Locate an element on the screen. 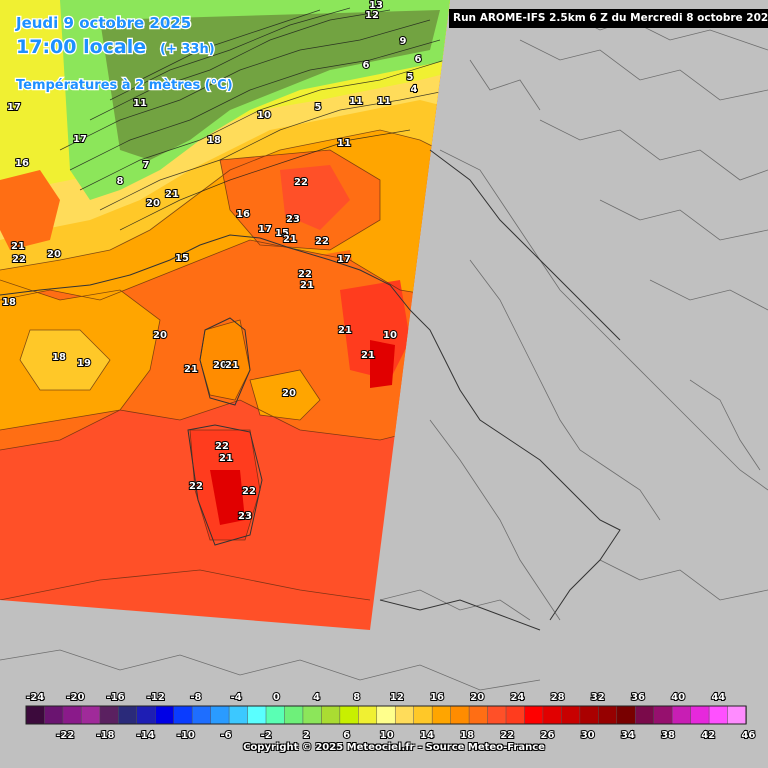 This screenshot has height=768, width=768. temperature-label: 23 is located at coordinates (245, 516).